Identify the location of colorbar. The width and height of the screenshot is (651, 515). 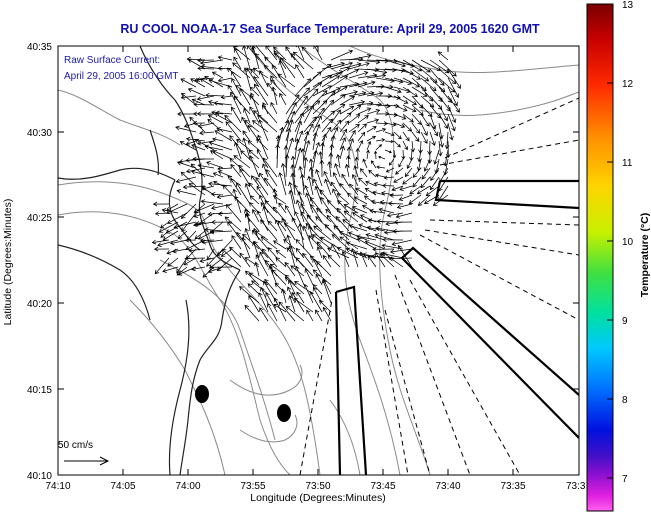
(600, 257).